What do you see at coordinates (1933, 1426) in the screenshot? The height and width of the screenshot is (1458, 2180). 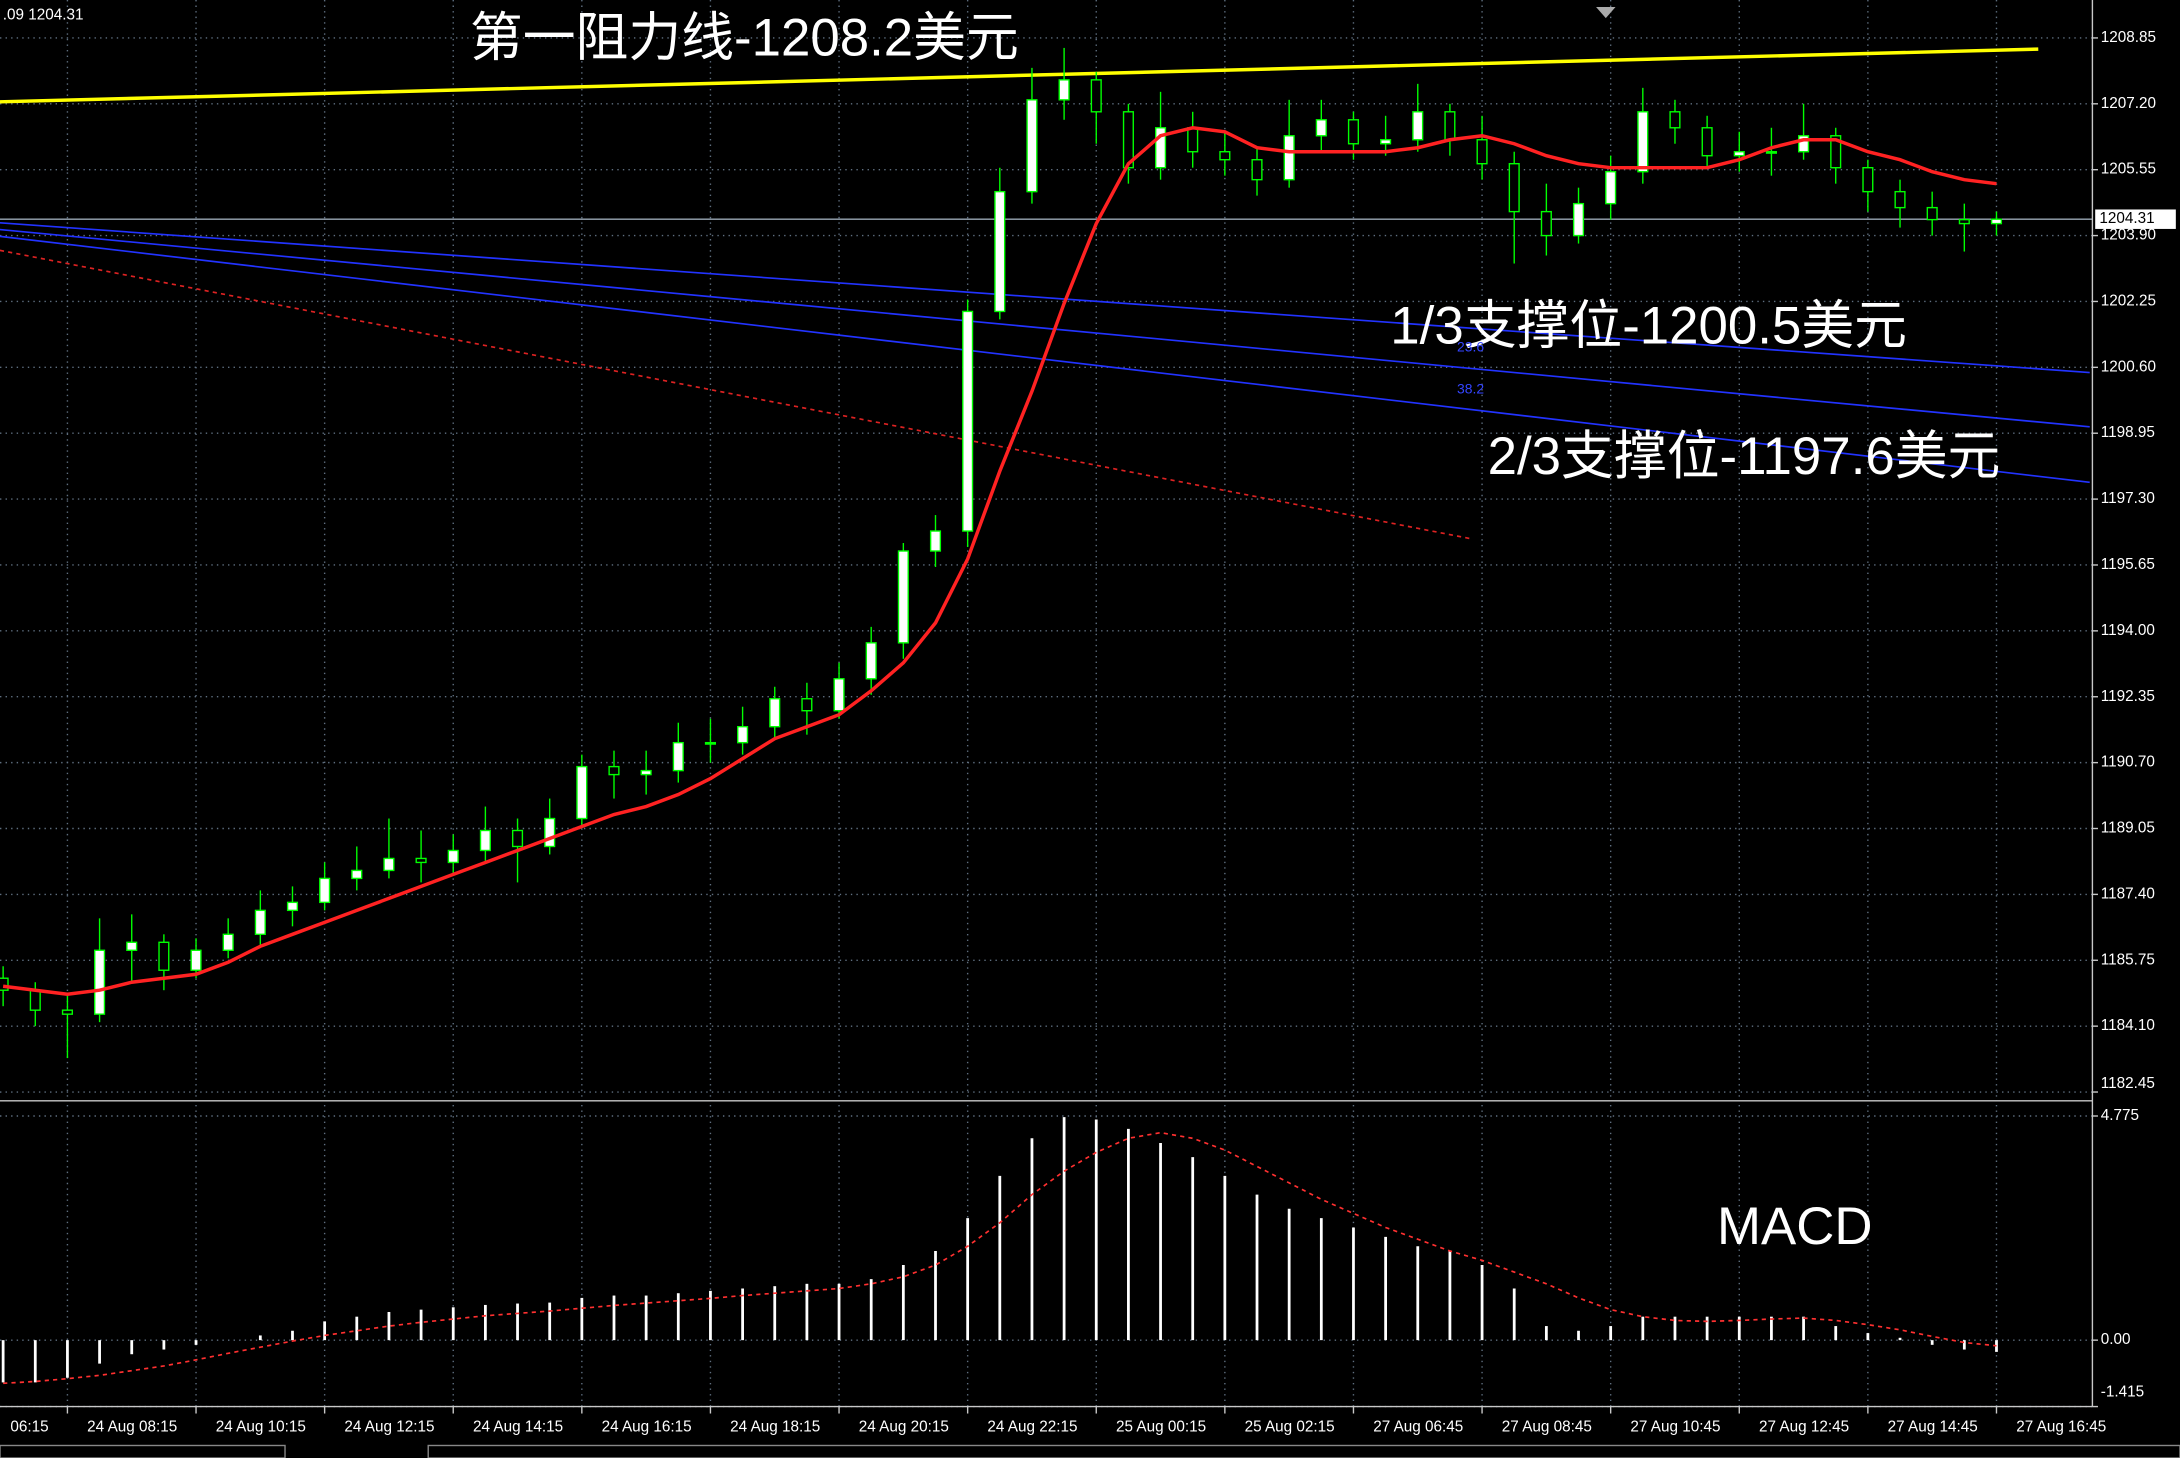 I see `x-tick-label: 27 Aug 14:45` at bounding box center [1933, 1426].